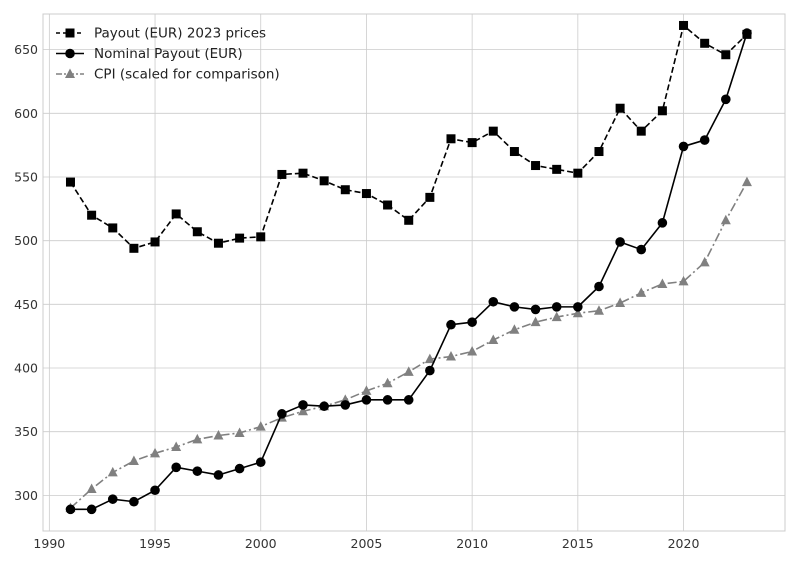 The width and height of the screenshot is (800, 563). I want to click on legend-label: Nominal Payout (EUR), so click(168, 54).